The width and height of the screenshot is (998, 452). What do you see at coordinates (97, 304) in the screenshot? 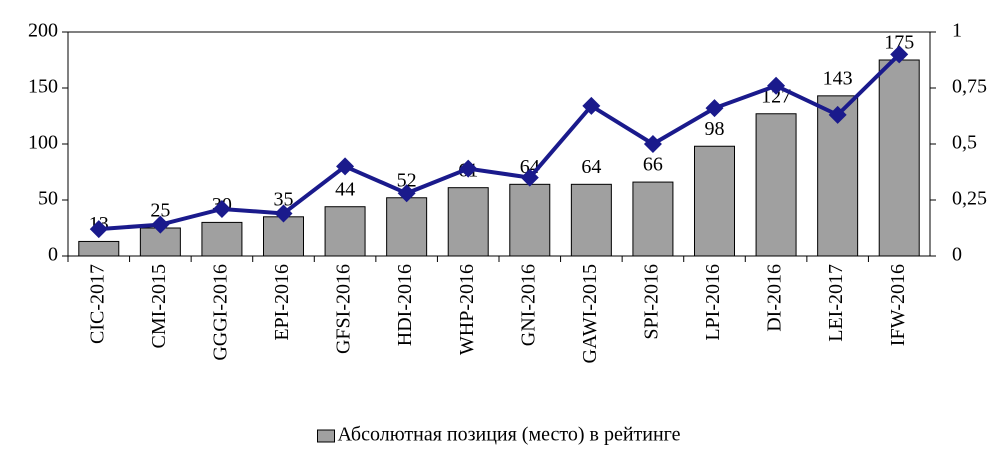
I see `x-tick-label: CIC-2017` at bounding box center [97, 304].